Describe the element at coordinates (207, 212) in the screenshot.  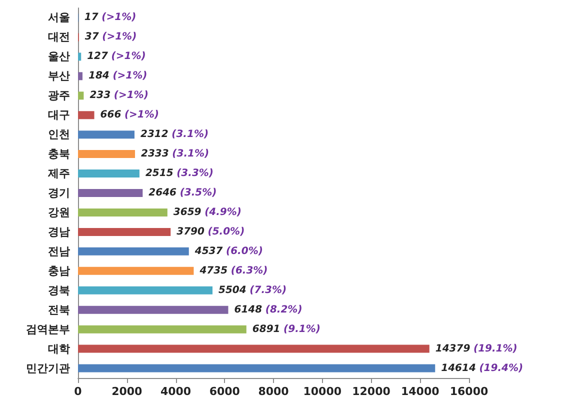
I see `data-label: 3659 (4.9%)` at that location.